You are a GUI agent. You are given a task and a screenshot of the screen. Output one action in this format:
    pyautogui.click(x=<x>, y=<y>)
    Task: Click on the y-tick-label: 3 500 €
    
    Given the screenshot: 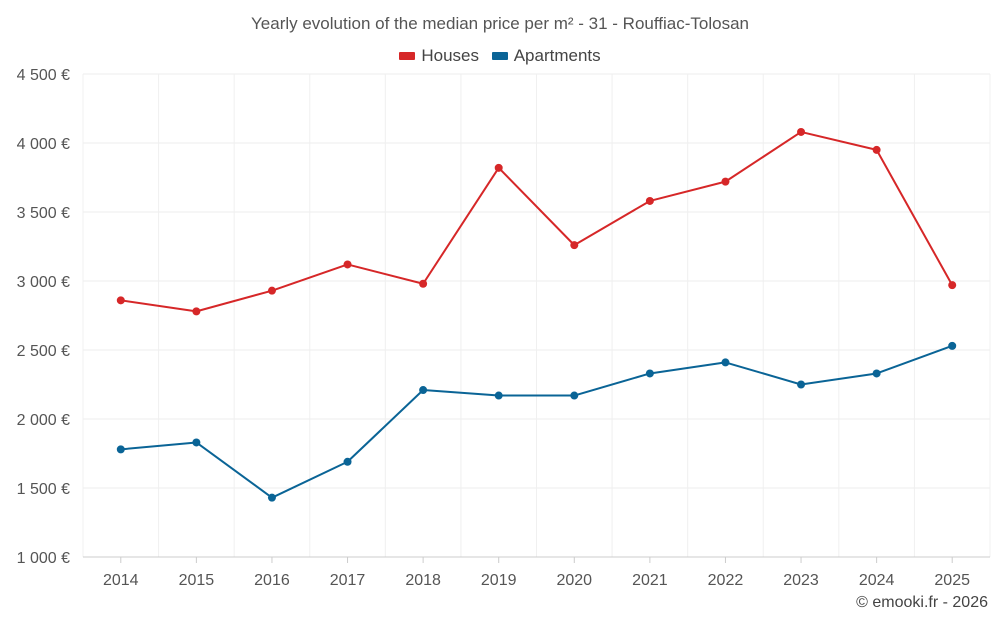 What is the action you would take?
    pyautogui.click(x=43, y=213)
    